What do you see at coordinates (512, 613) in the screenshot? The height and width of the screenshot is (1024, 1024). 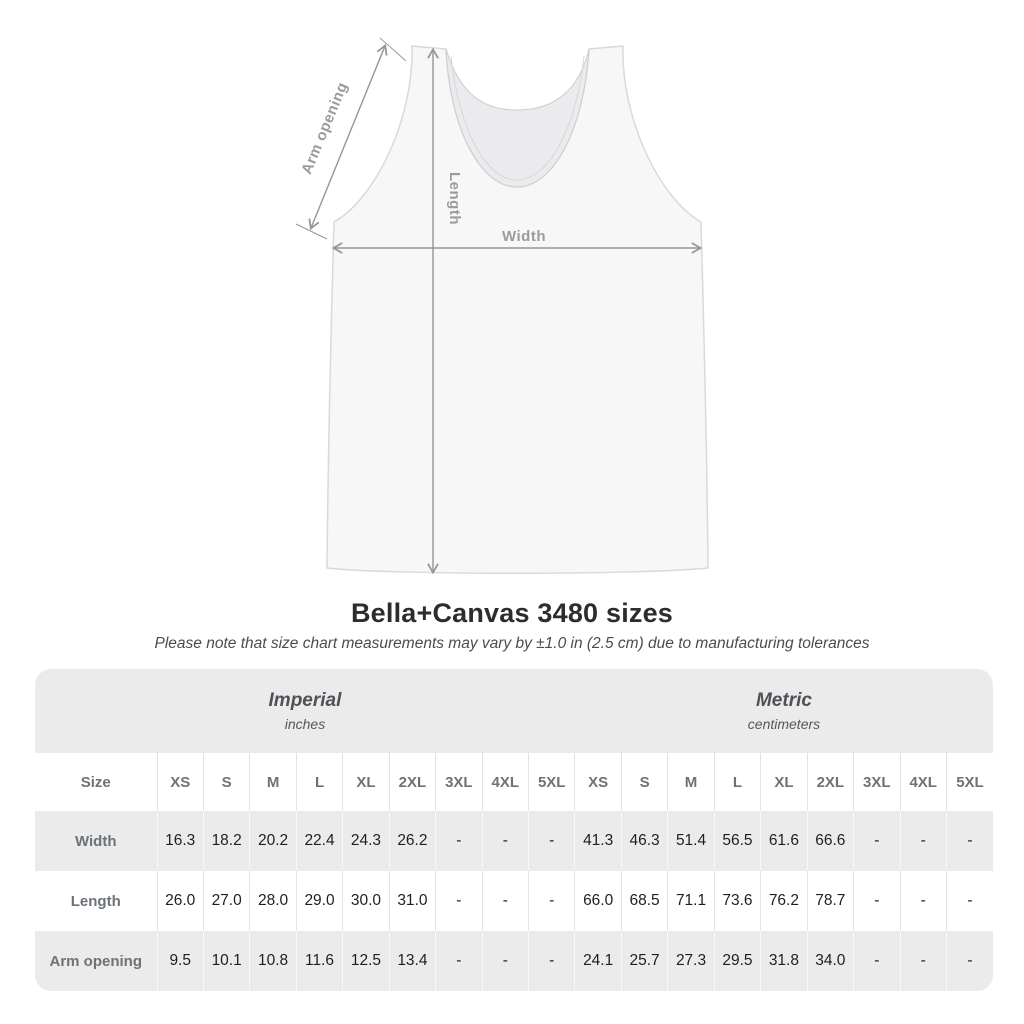 I see `page-title: Bella+Canvas 3480 sizes` at bounding box center [512, 613].